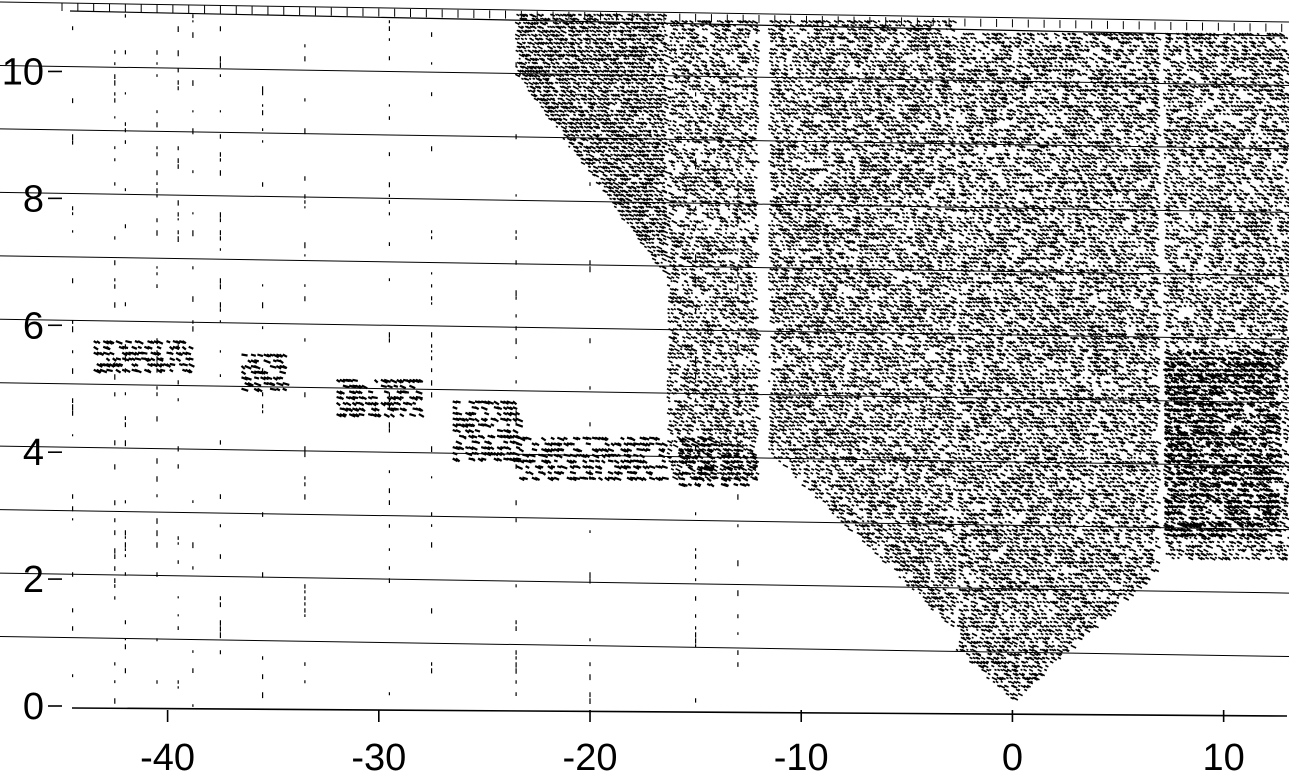 Image resolution: width=1289 pixels, height=782 pixels. What do you see at coordinates (590, 758) in the screenshot?
I see `x-tick-label: -20` at bounding box center [590, 758].